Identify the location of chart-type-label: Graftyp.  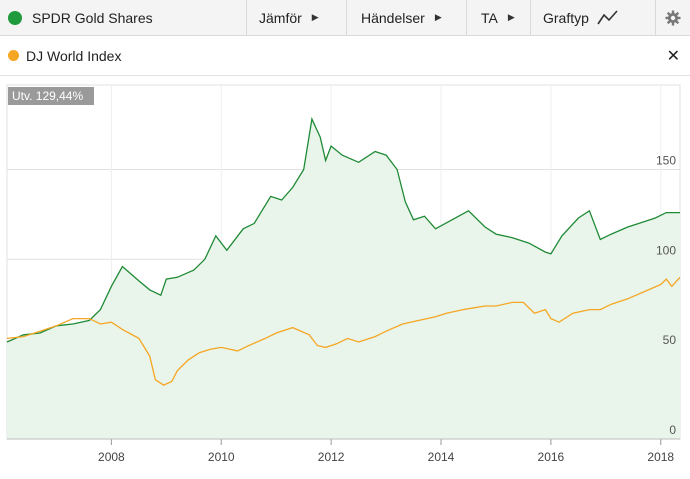
(566, 17).